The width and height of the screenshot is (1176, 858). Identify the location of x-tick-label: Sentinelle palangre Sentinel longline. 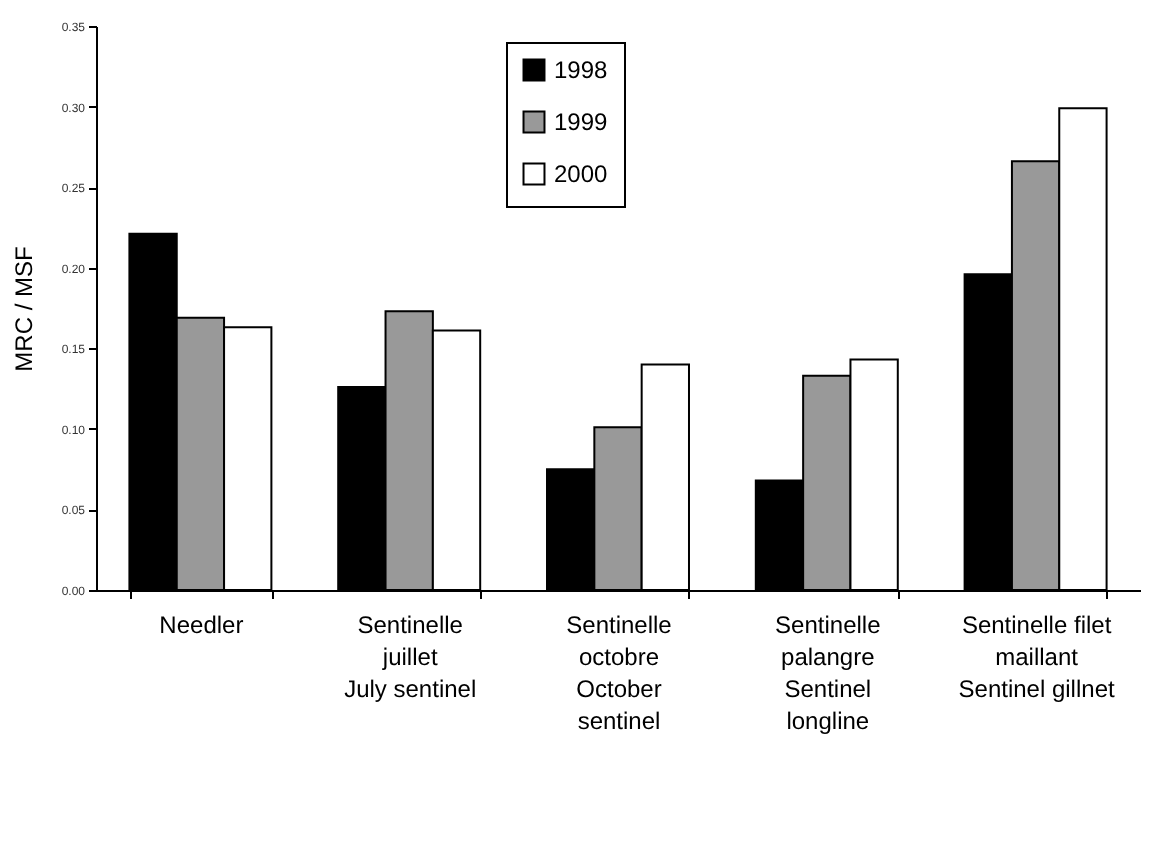
(828, 673).